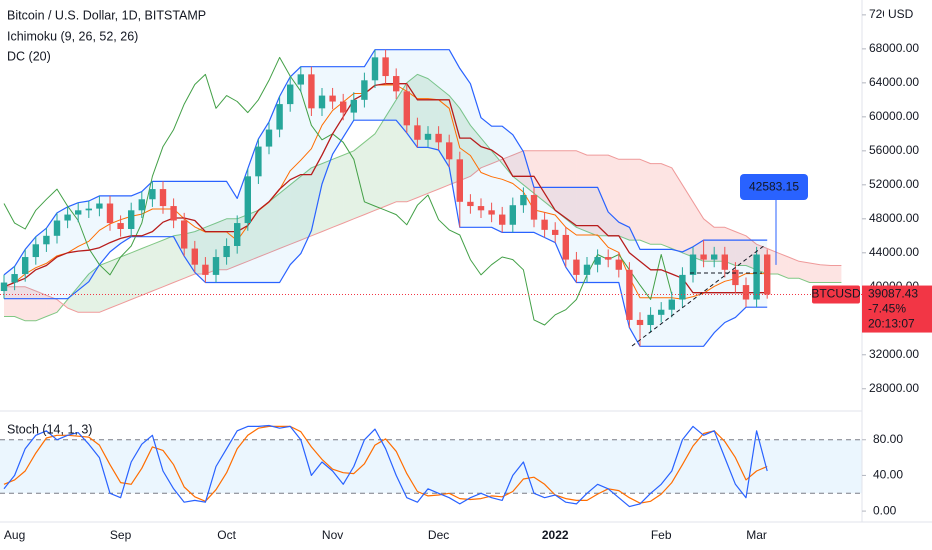 The image size is (932, 550). What do you see at coordinates (894, 354) in the screenshot?
I see `y-tick-label: 32000.00` at bounding box center [894, 354].